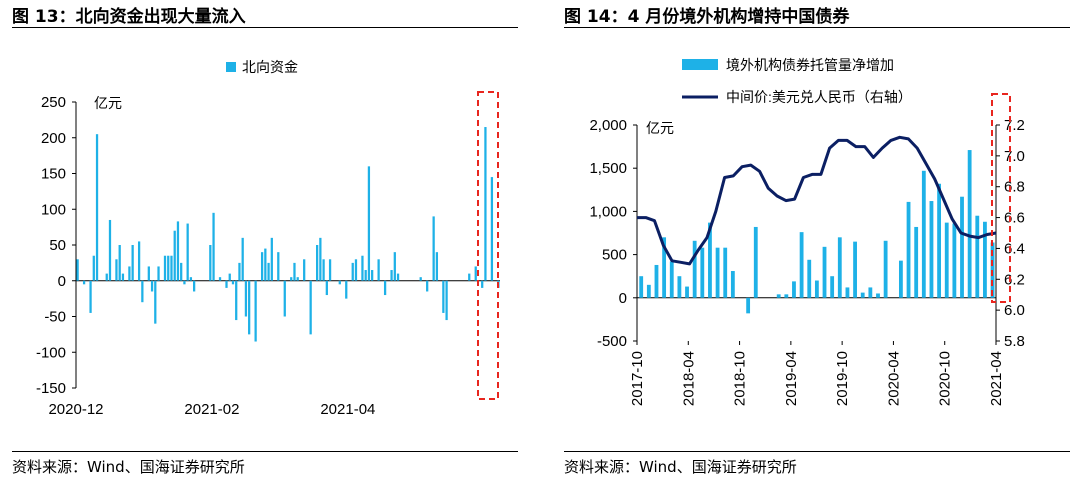 This screenshot has height=477, width=1080. I want to click on y-tick-label: 250, so click(53, 102).